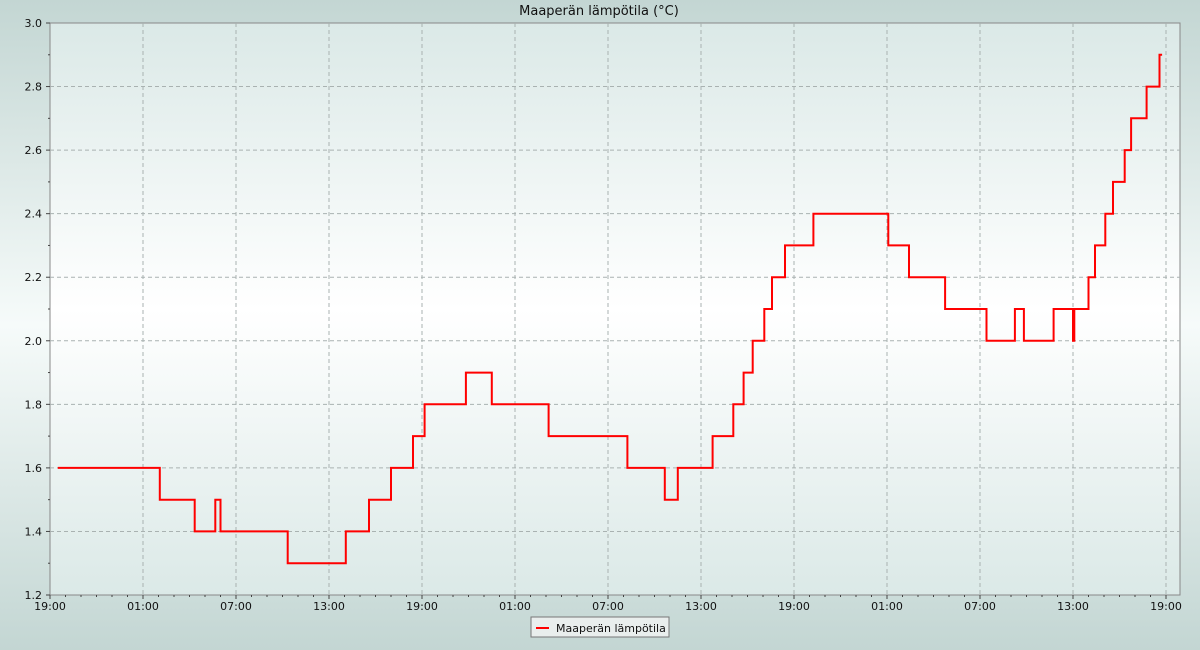 The height and width of the screenshot is (650, 1200). Describe the element at coordinates (34, 87) in the screenshot. I see `y-tick-label: 2.8` at that location.